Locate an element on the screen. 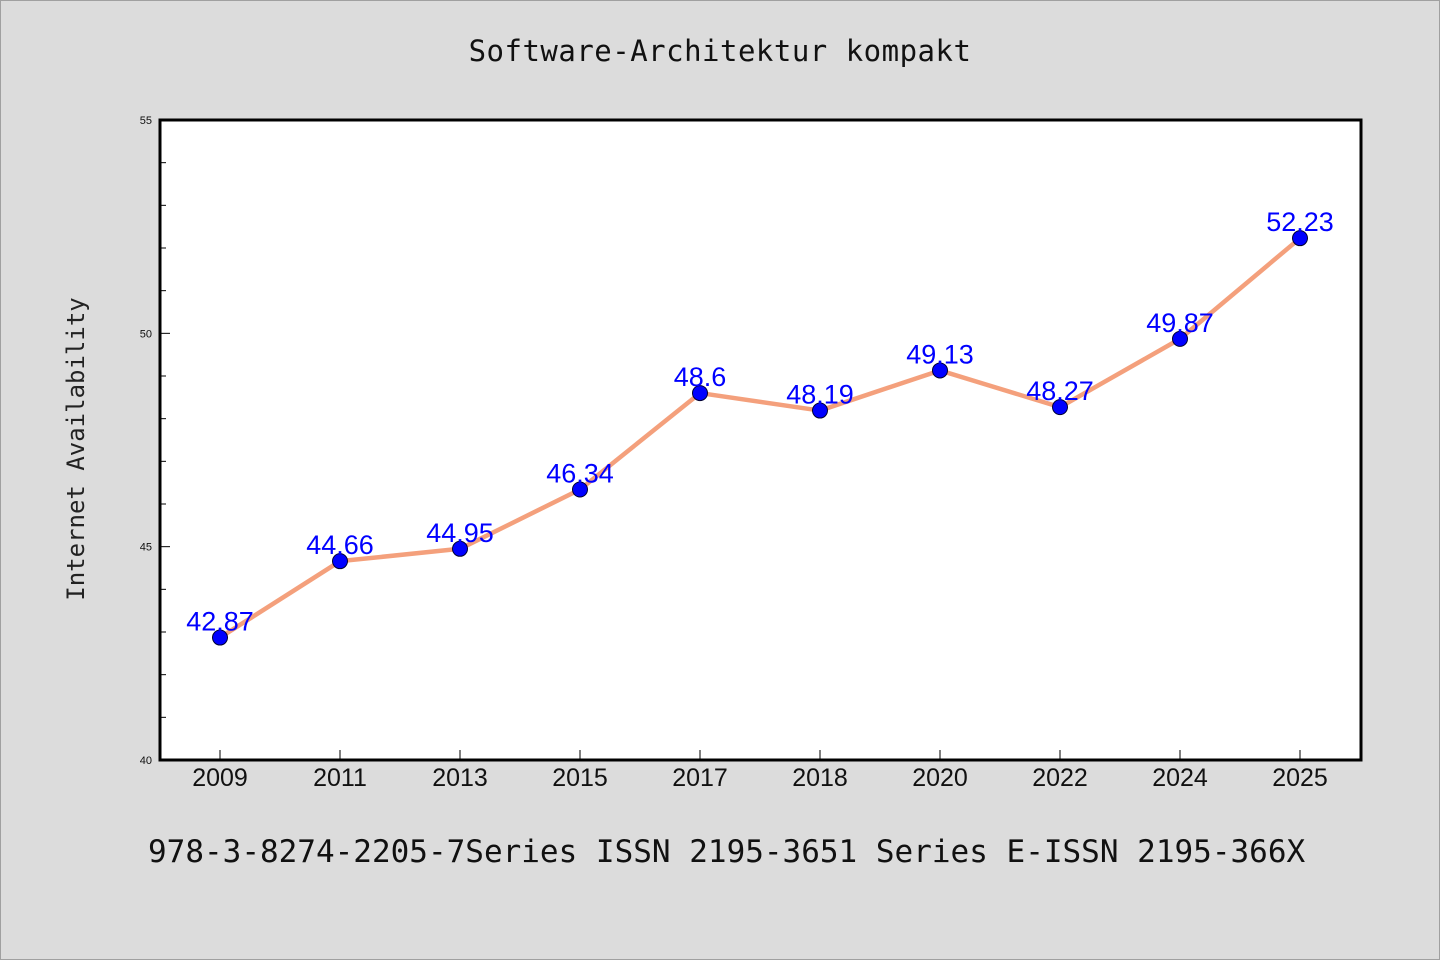  data-label: 49.13 is located at coordinates (940, 354).